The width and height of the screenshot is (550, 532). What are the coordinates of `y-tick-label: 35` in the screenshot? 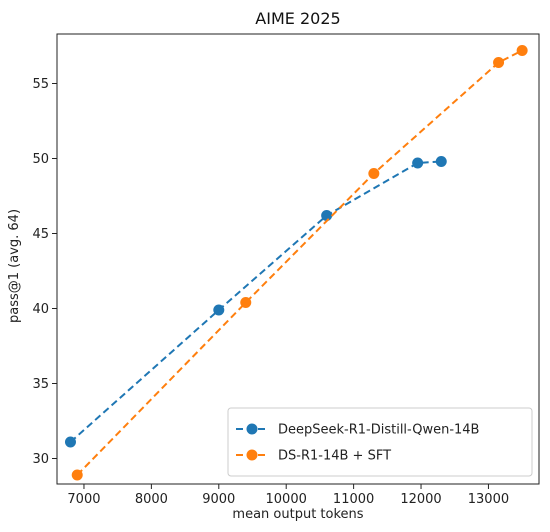 It's located at (40, 384).